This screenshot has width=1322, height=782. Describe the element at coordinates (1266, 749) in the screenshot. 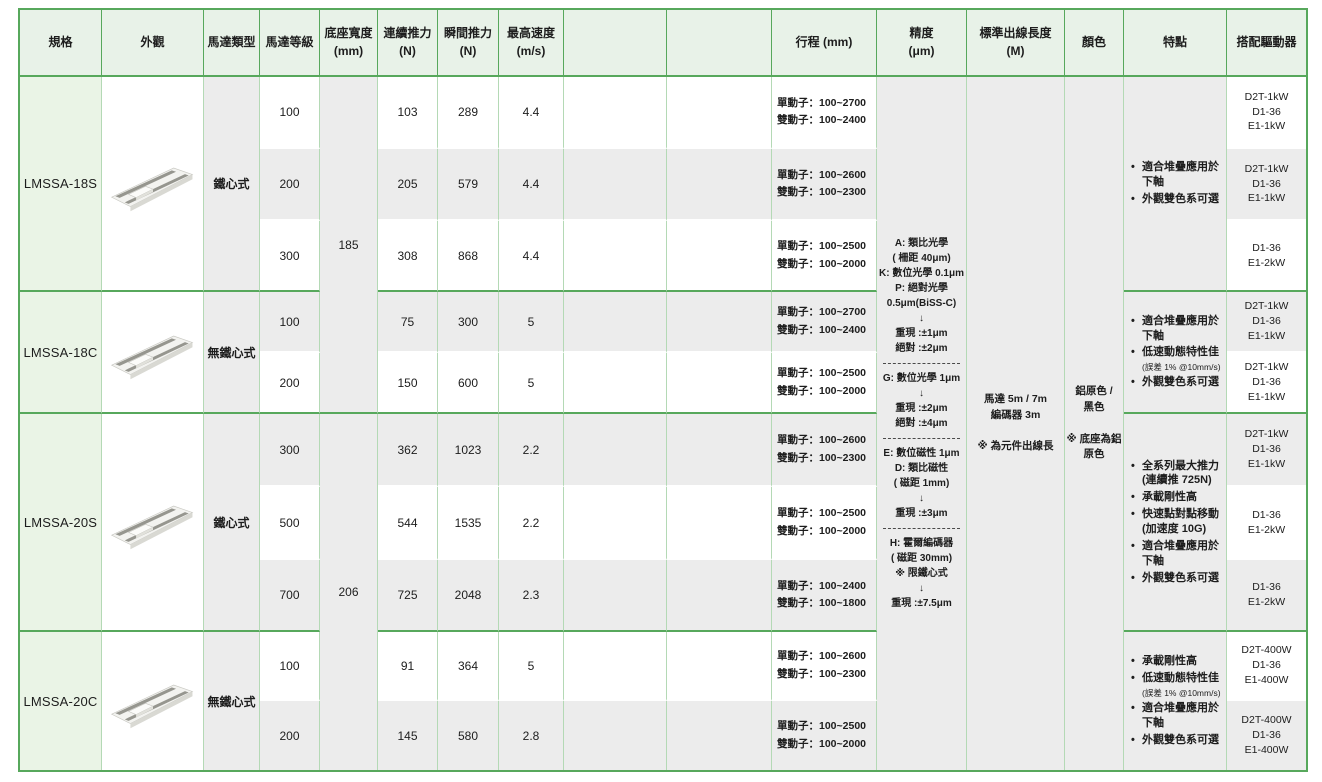

I see `driver-line: E1-400W` at that location.